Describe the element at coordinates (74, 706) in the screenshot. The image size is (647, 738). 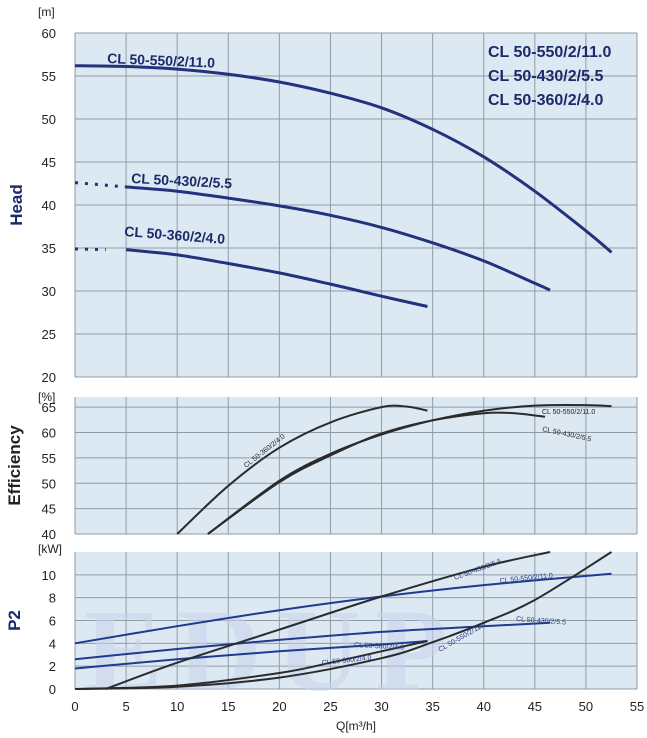
I see `x-tick-label: 0` at that location.